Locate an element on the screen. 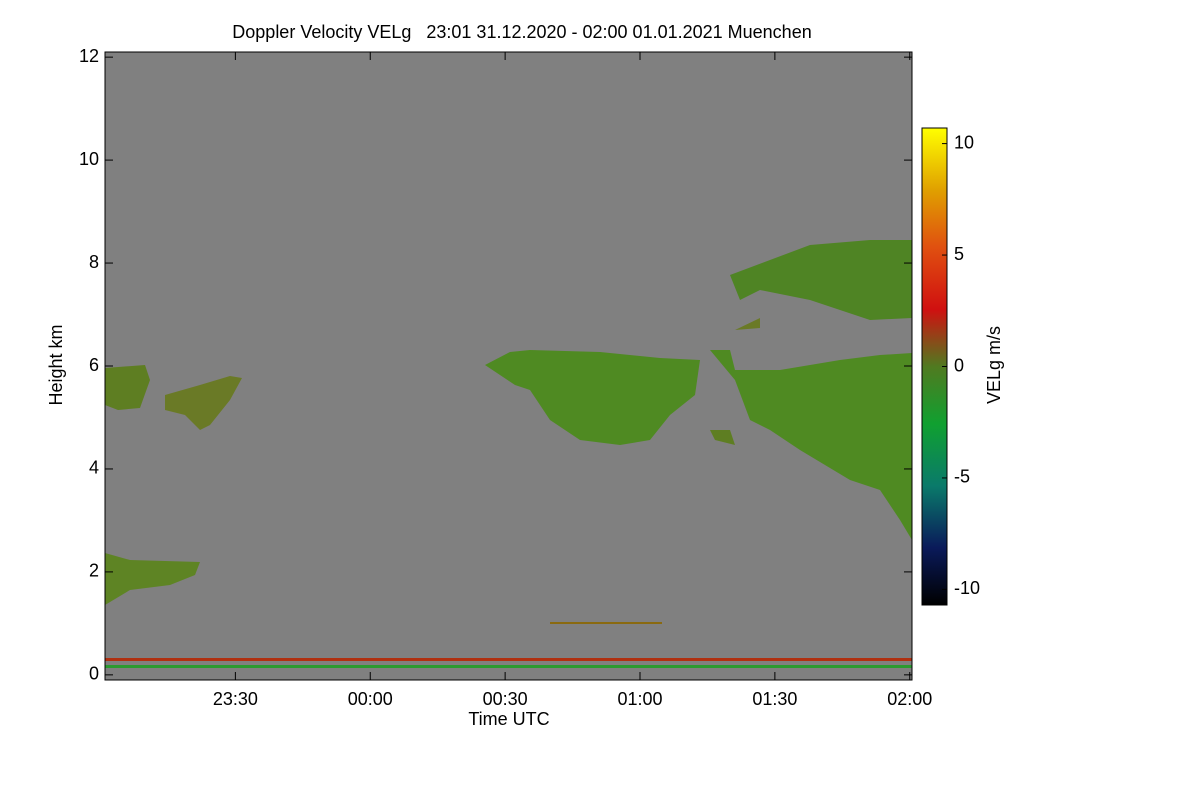 This screenshot has width=1200, height=800. x-axis-label: Time UTC is located at coordinates (508, 719).